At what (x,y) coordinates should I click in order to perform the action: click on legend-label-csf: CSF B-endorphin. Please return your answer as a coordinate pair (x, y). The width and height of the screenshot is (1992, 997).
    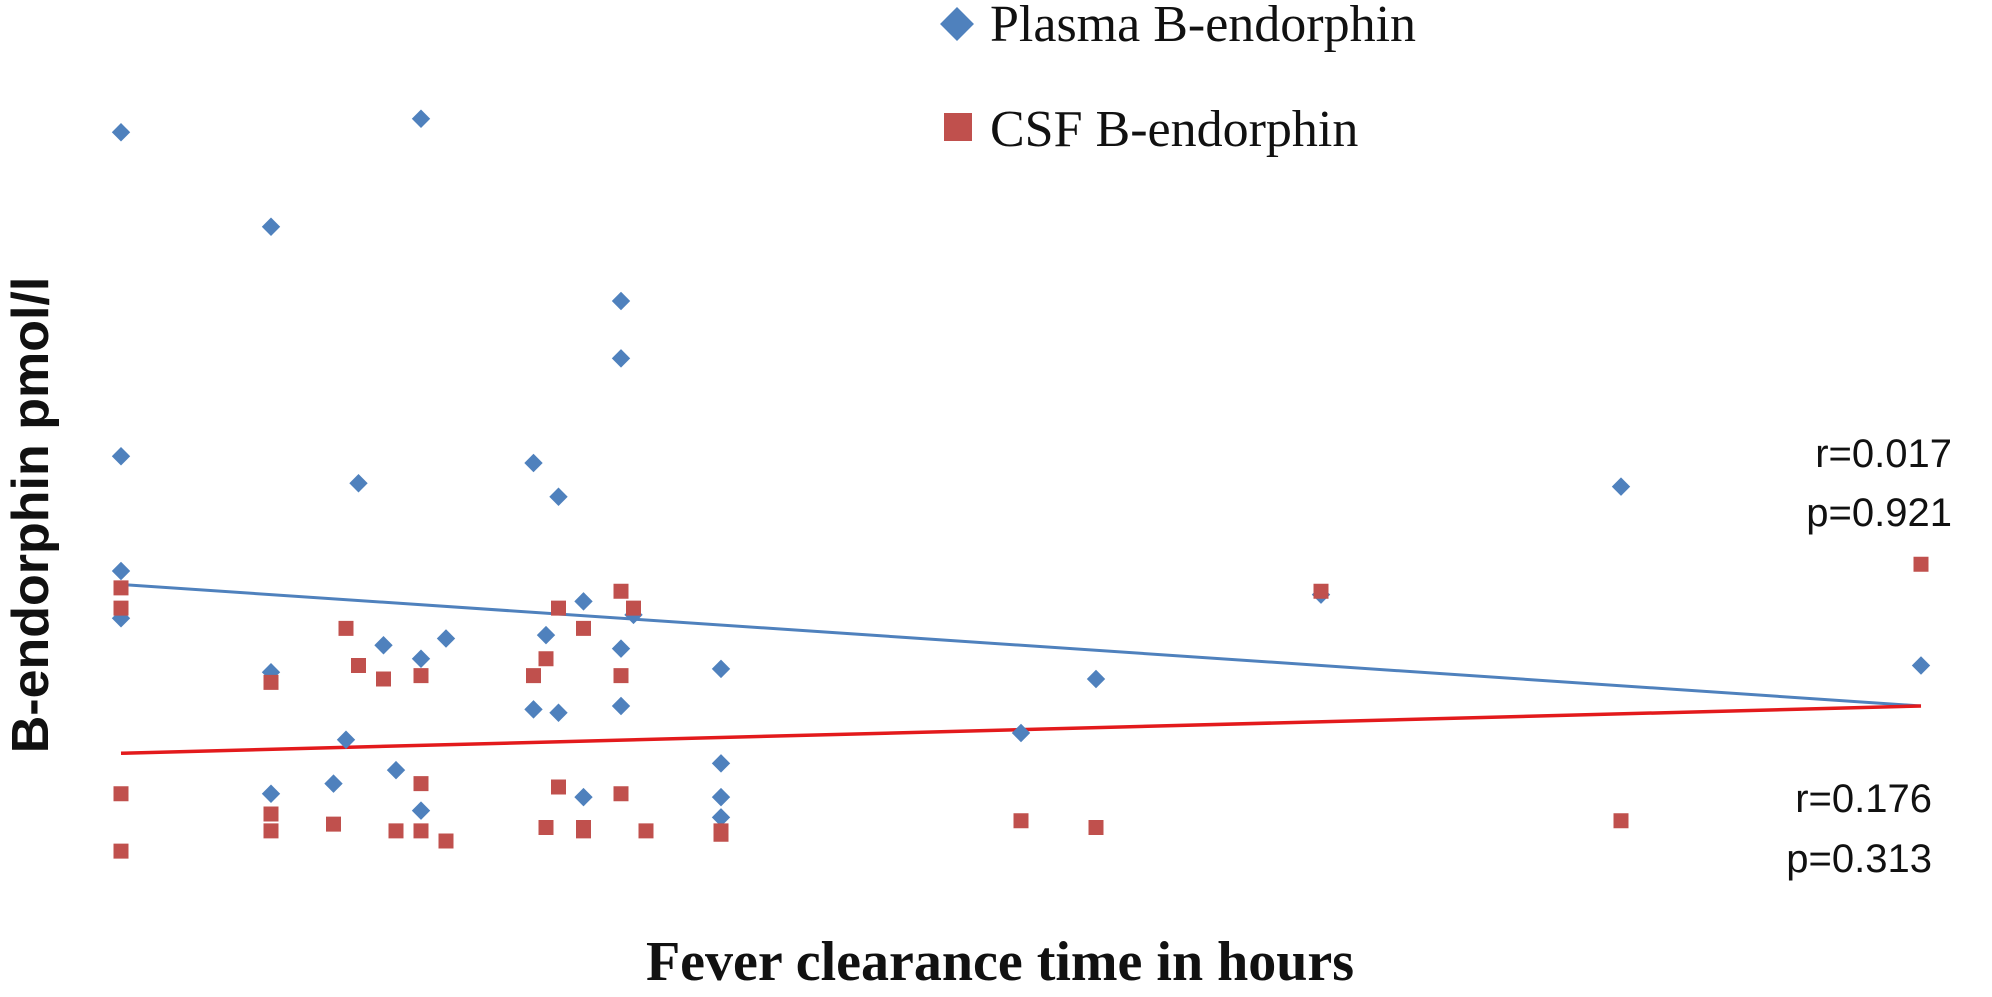
    Looking at the image, I should click on (1174, 129).